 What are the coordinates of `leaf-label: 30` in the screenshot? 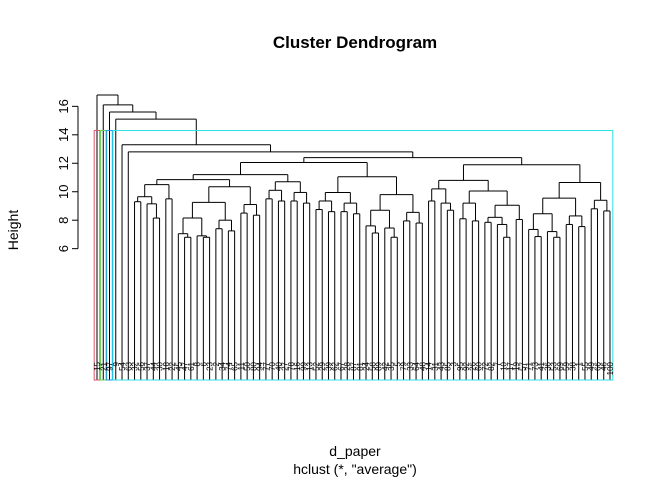 It's located at (160, 365).